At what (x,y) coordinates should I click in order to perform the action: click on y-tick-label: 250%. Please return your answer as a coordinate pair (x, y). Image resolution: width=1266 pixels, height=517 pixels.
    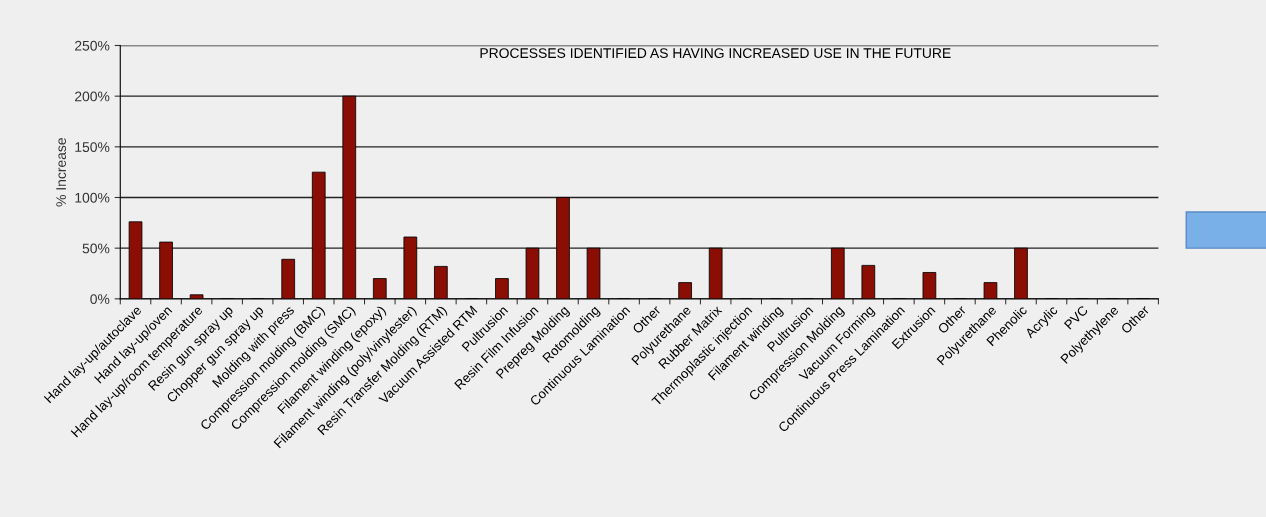
    Looking at the image, I should click on (92, 45).